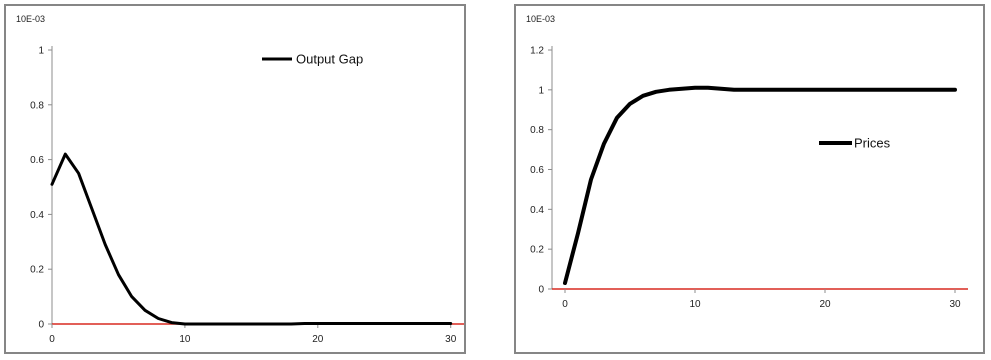  Describe the element at coordinates (537, 210) in the screenshot. I see `prices-y-tick-label: 0.4` at that location.